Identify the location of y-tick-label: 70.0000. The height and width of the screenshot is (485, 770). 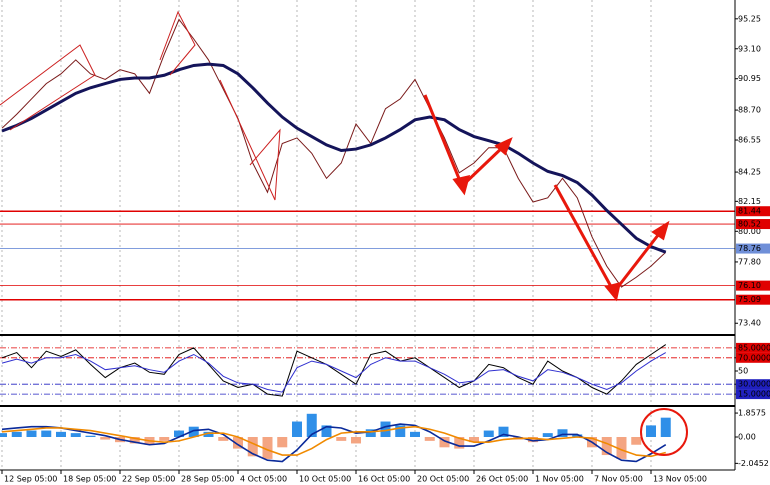
(754, 357).